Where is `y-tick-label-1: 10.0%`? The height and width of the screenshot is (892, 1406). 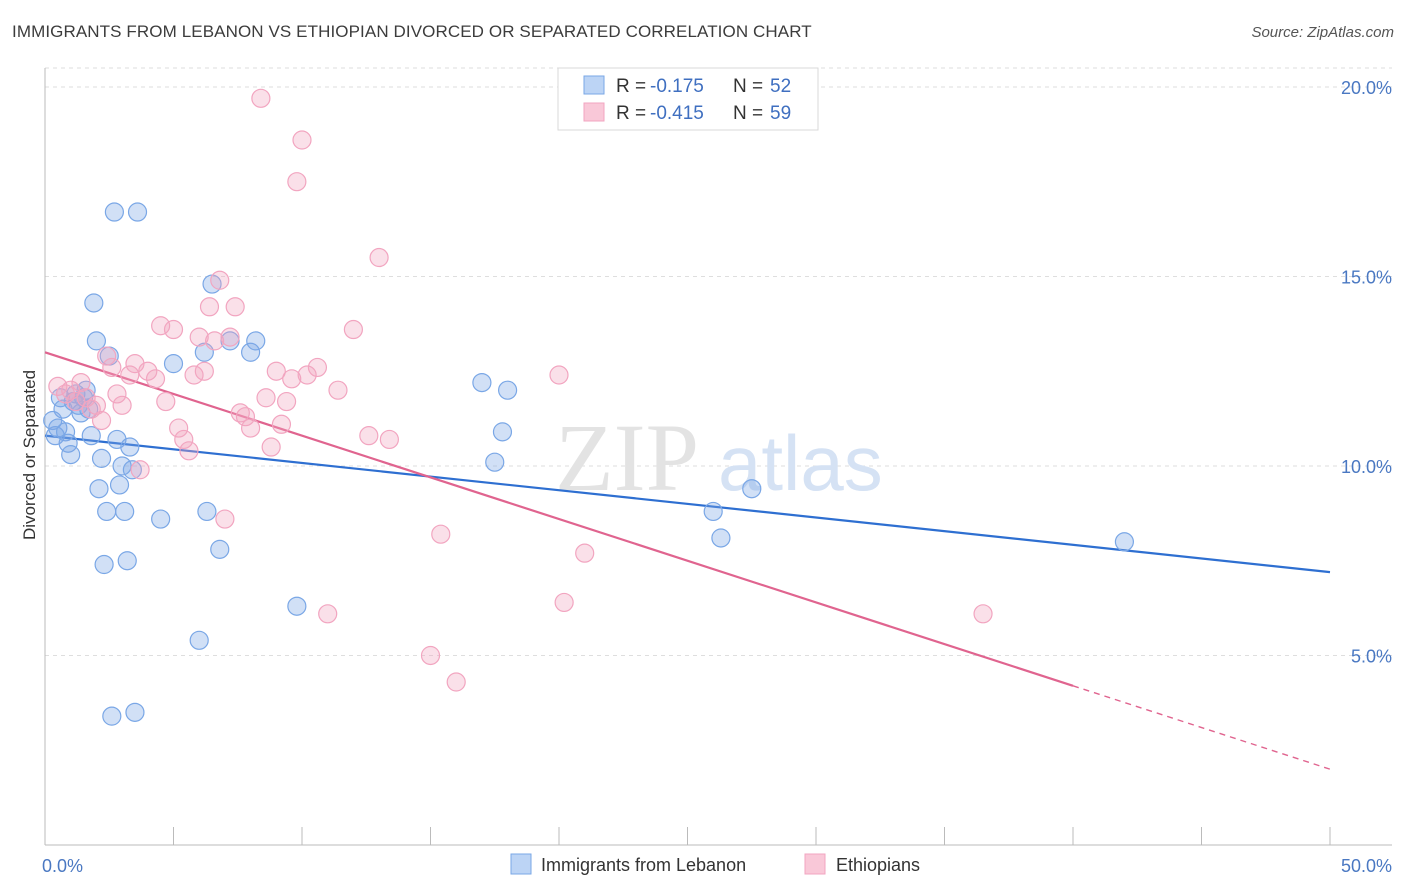
y-tick-label-1: 10.0% is located at coordinates (1366, 467).